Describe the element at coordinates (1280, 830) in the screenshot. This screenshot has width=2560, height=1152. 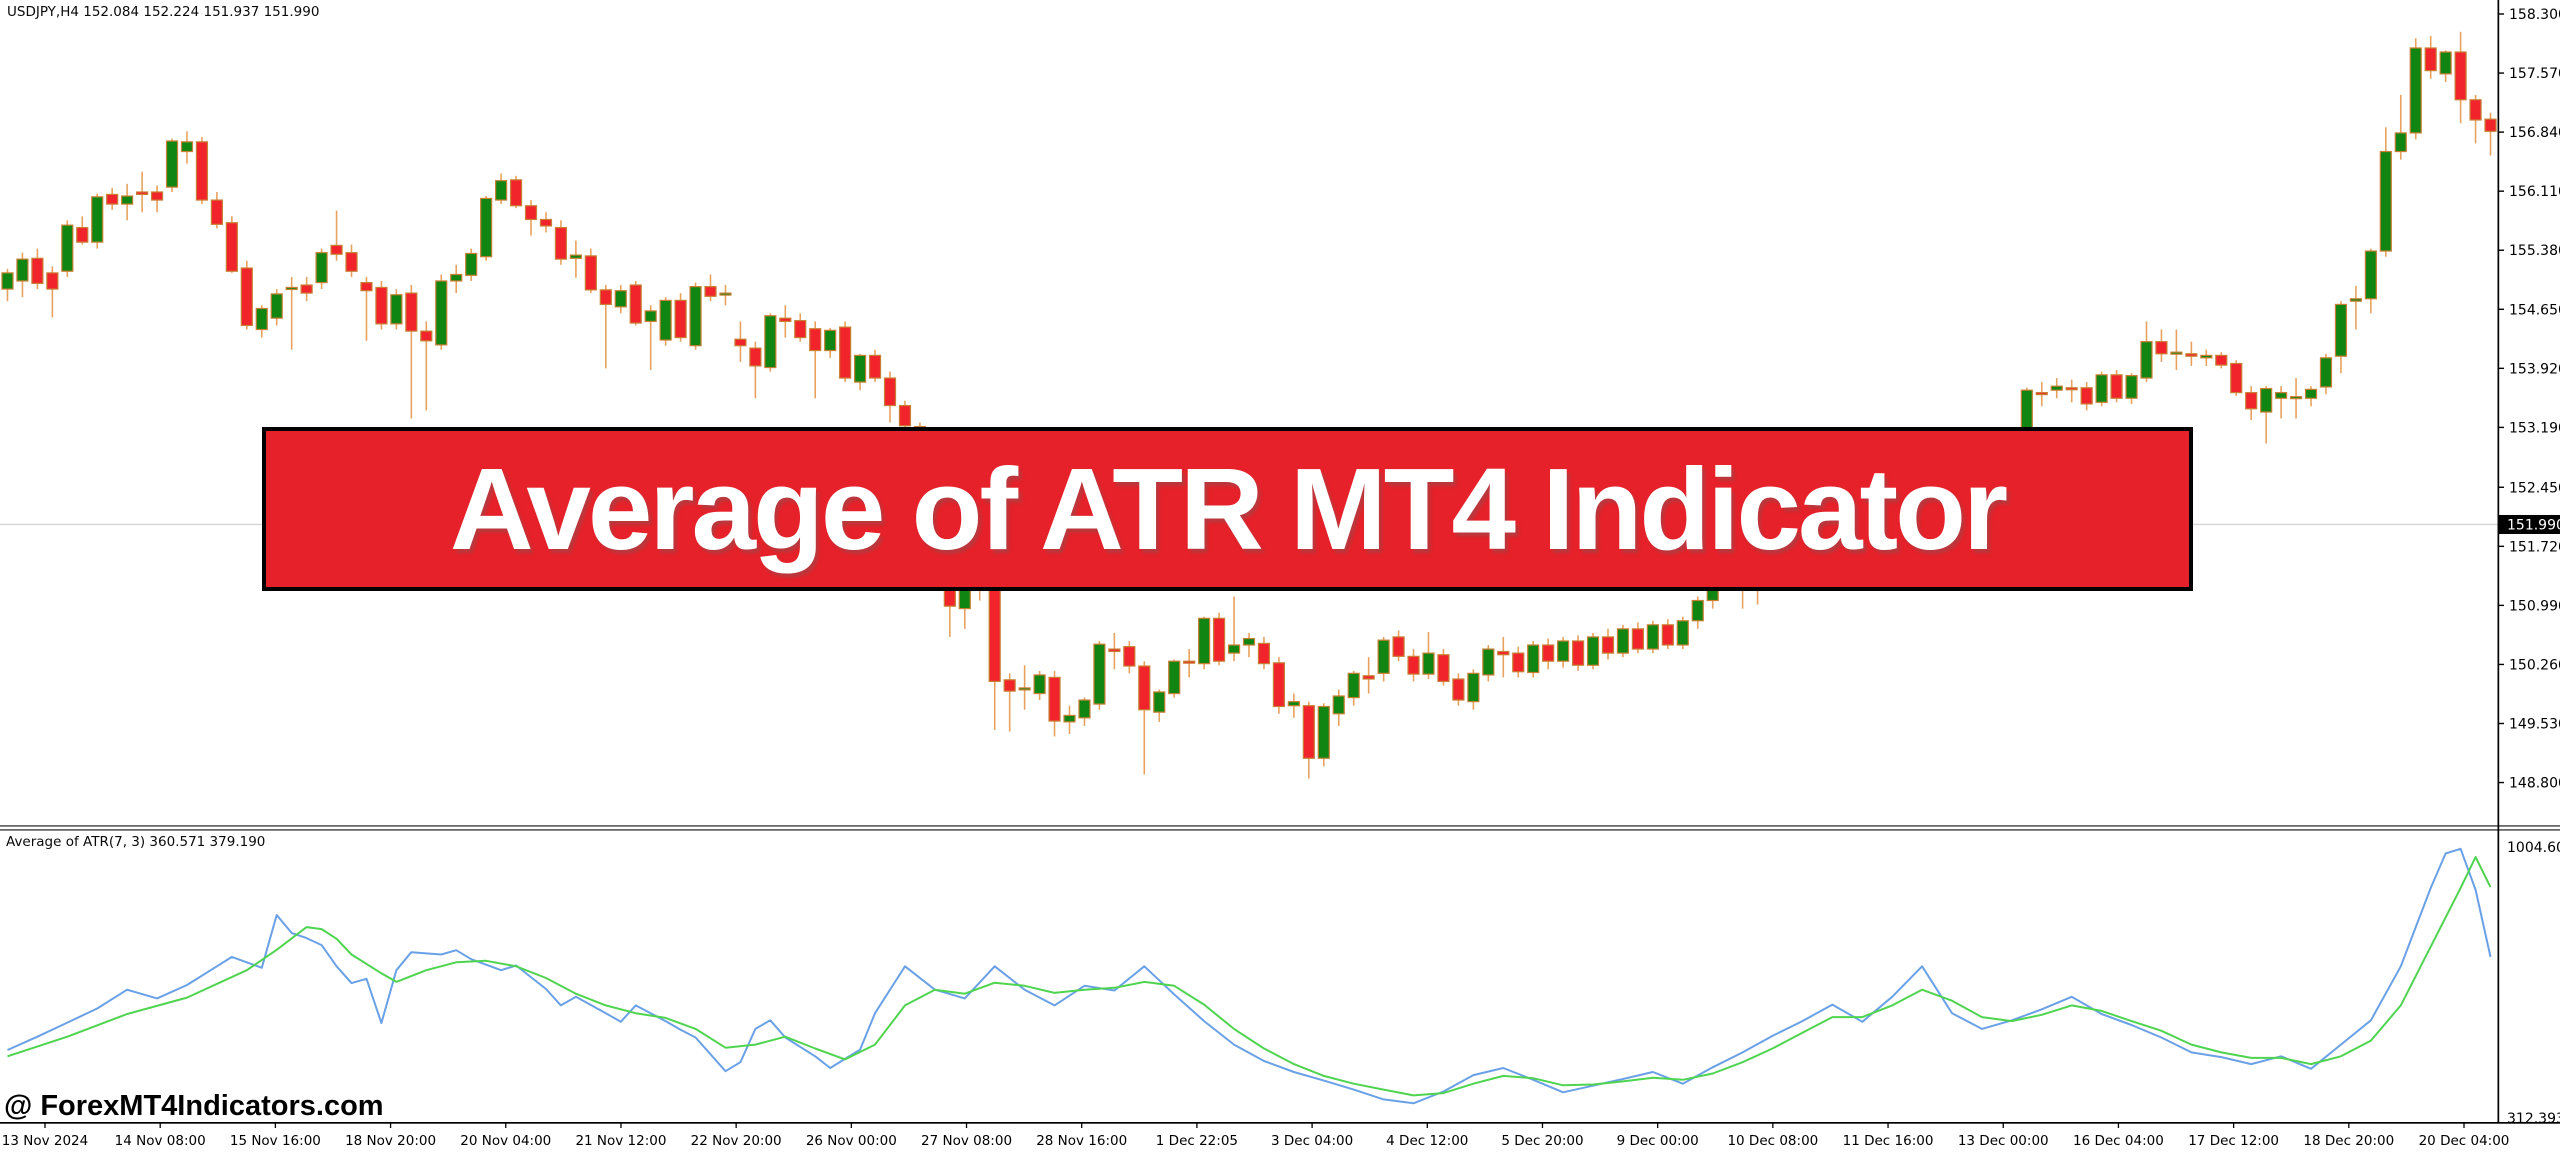
I see `panel-separator` at that location.